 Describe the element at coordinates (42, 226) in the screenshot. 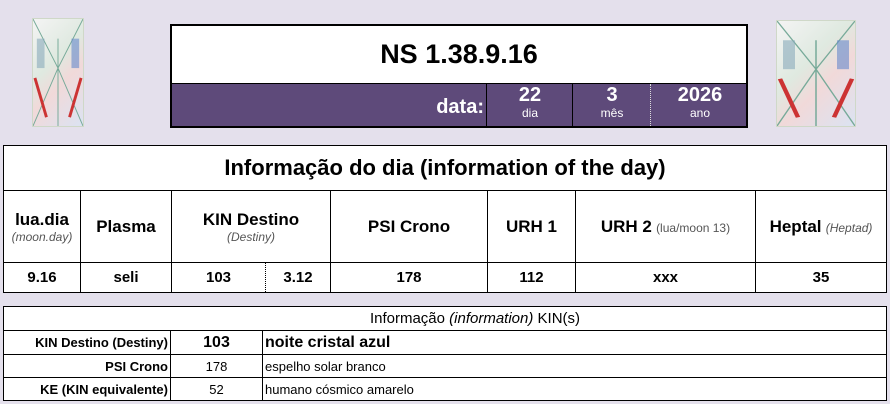

I see `header-moon-day: lua.dia (moon.day)` at that location.